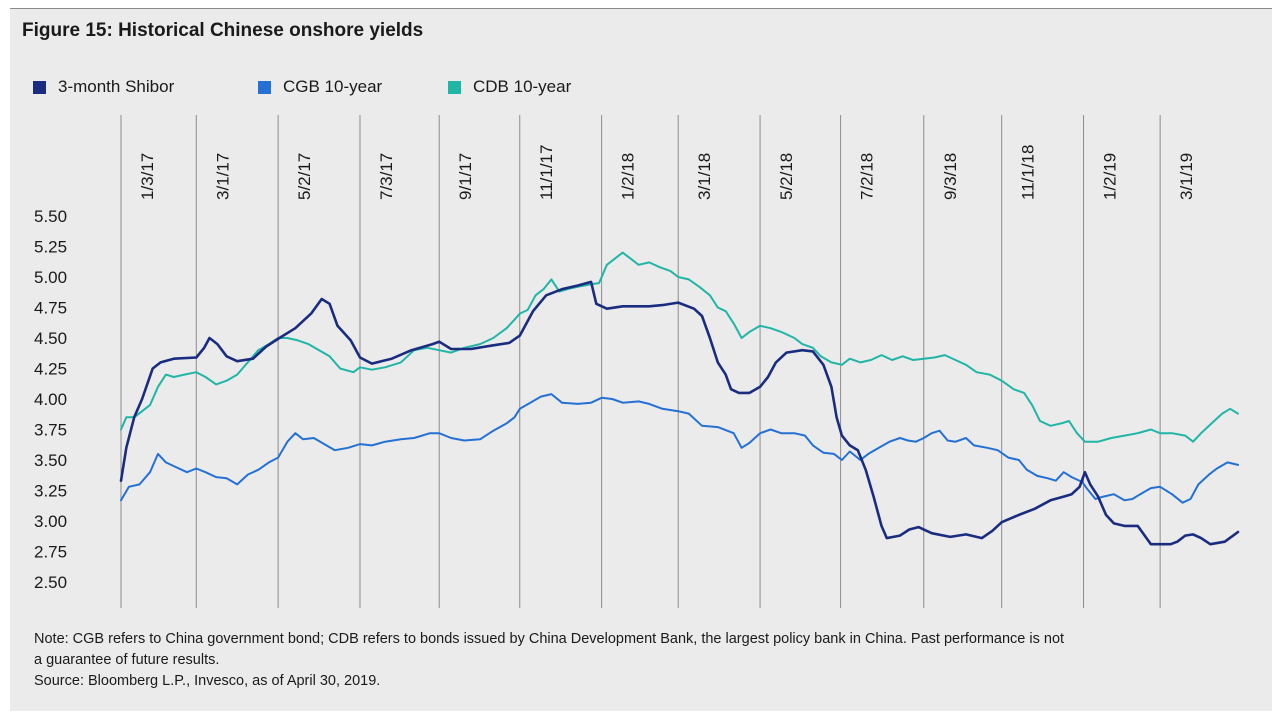  I want to click on y-tick-label: 5.25, so click(50, 247).